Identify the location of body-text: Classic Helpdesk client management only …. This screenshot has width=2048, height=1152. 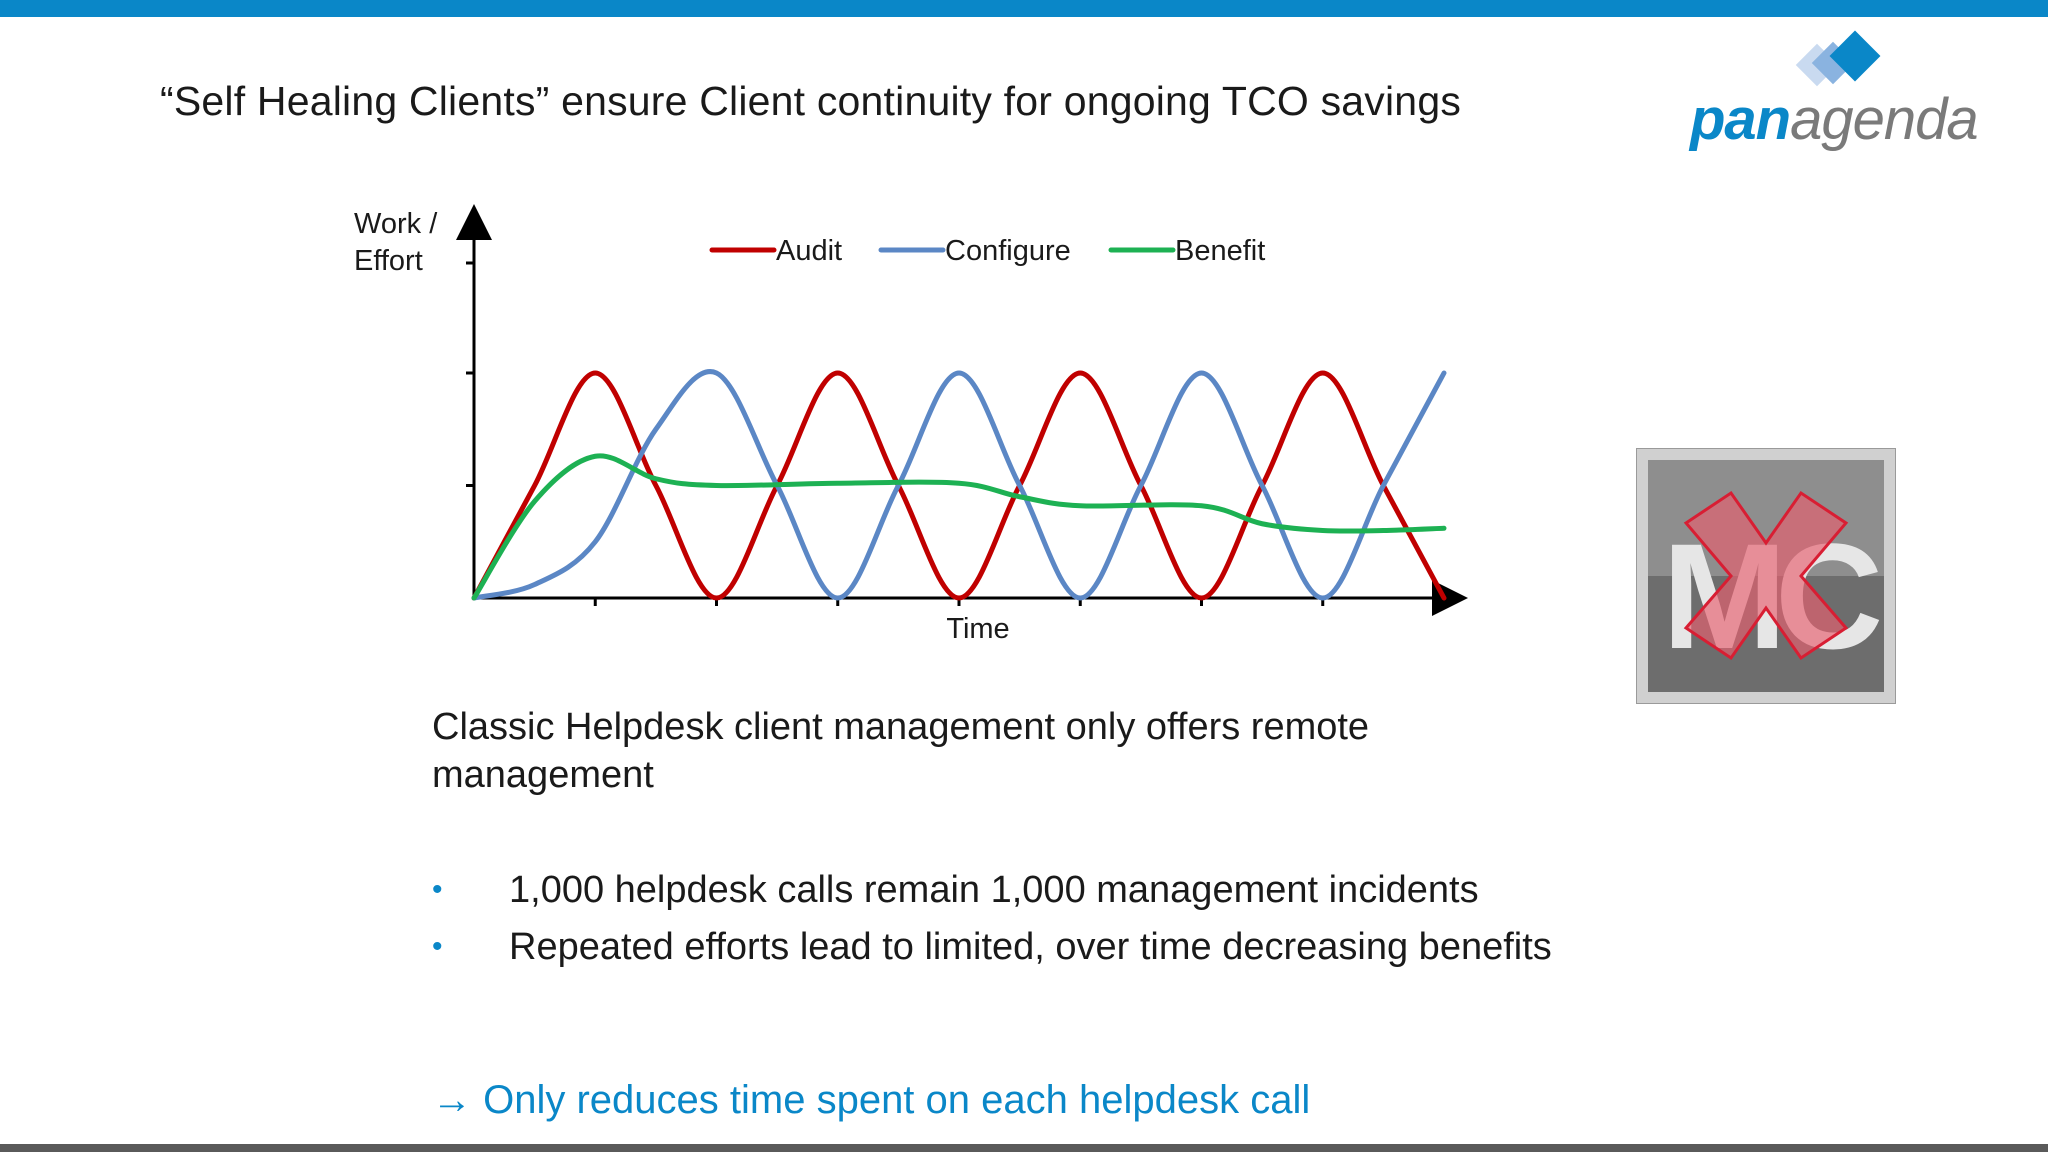
(901, 751).